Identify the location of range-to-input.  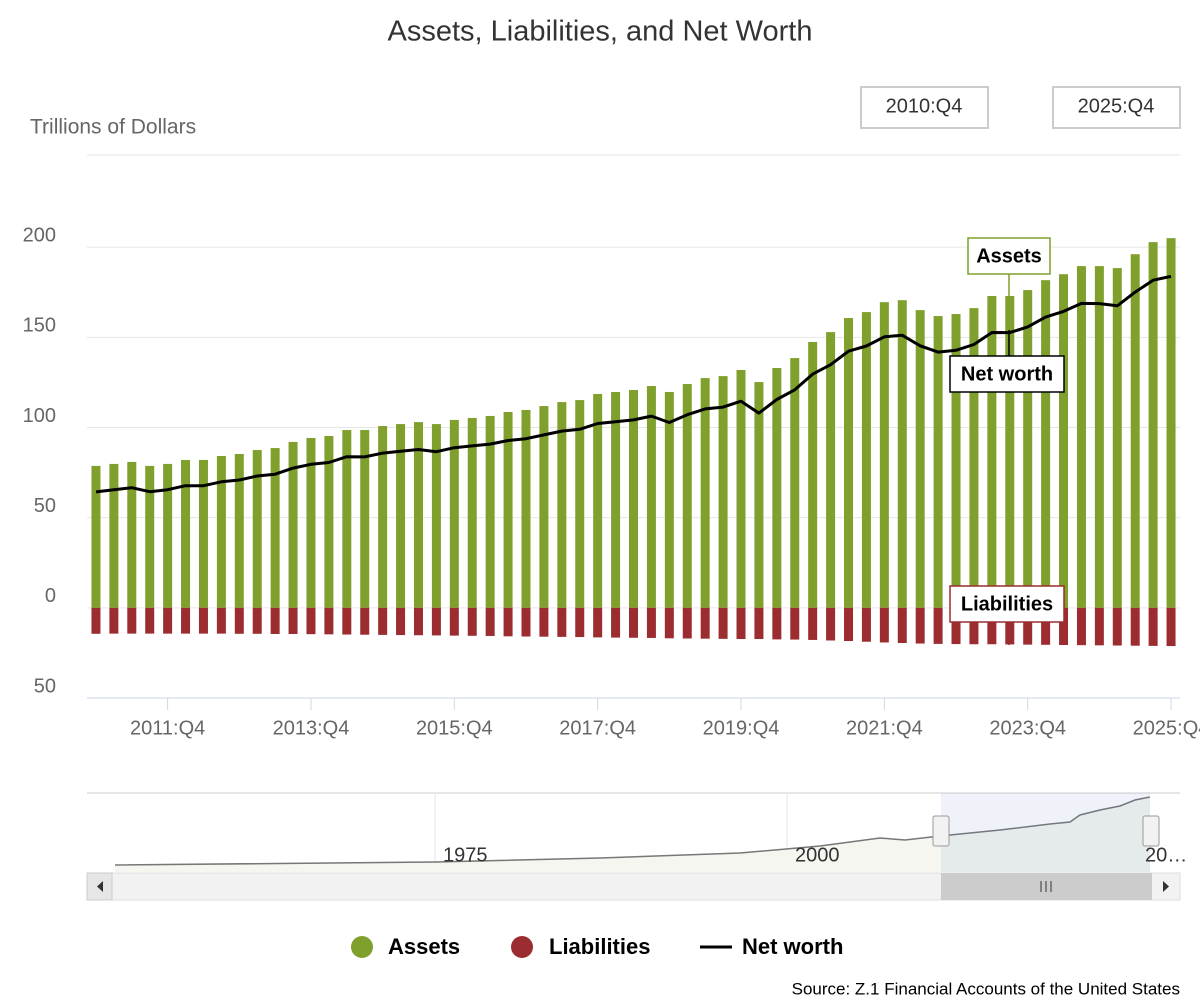
(1116, 107).